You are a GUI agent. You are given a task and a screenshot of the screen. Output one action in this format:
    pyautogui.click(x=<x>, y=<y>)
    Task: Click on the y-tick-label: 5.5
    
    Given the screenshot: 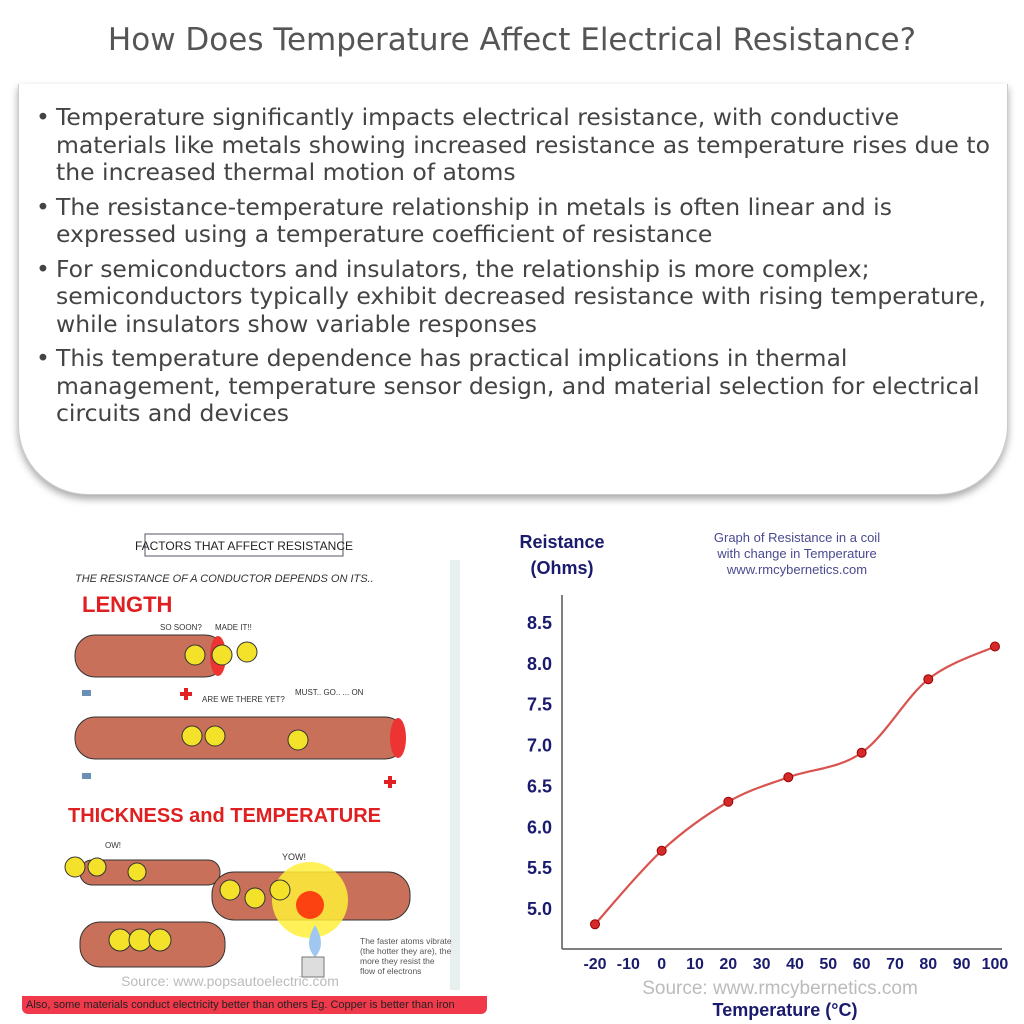 What is the action you would take?
    pyautogui.click(x=539, y=868)
    